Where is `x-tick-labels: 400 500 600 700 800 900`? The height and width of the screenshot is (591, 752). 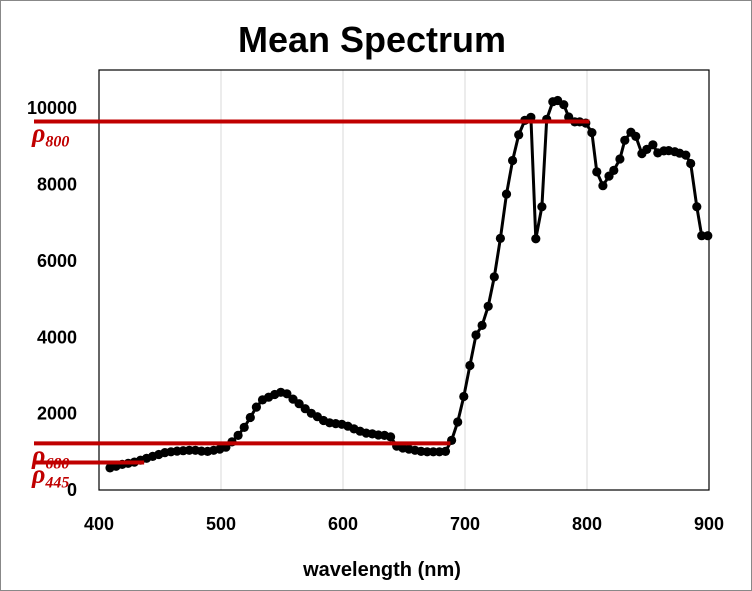 x-tick-labels: 400 500 600 700 800 900 is located at coordinates (404, 524).